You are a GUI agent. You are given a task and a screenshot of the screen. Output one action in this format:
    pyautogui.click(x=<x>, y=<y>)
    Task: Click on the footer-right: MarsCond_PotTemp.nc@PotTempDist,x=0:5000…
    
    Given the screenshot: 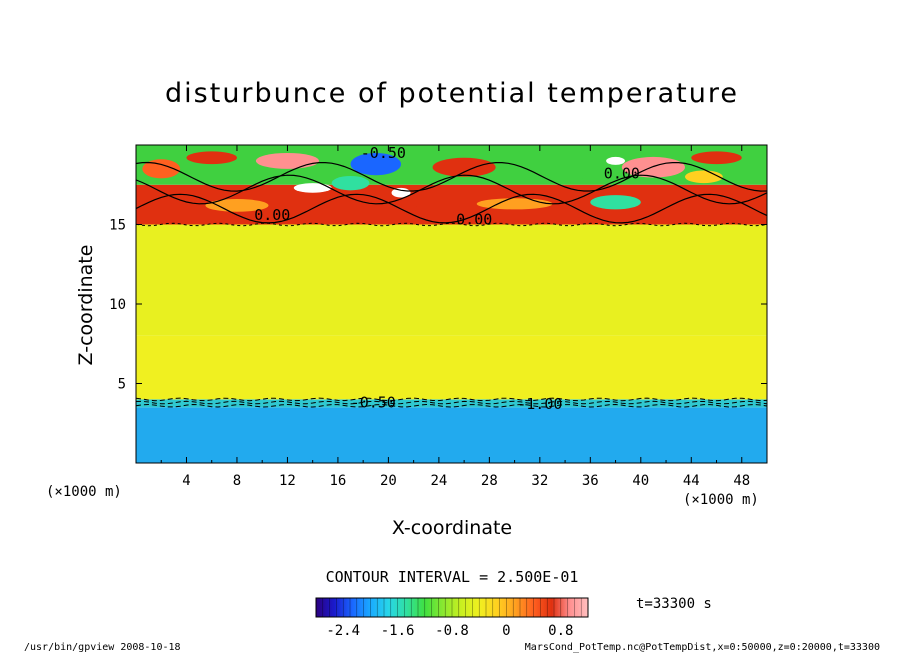 What is the action you would take?
    pyautogui.click(x=702, y=647)
    